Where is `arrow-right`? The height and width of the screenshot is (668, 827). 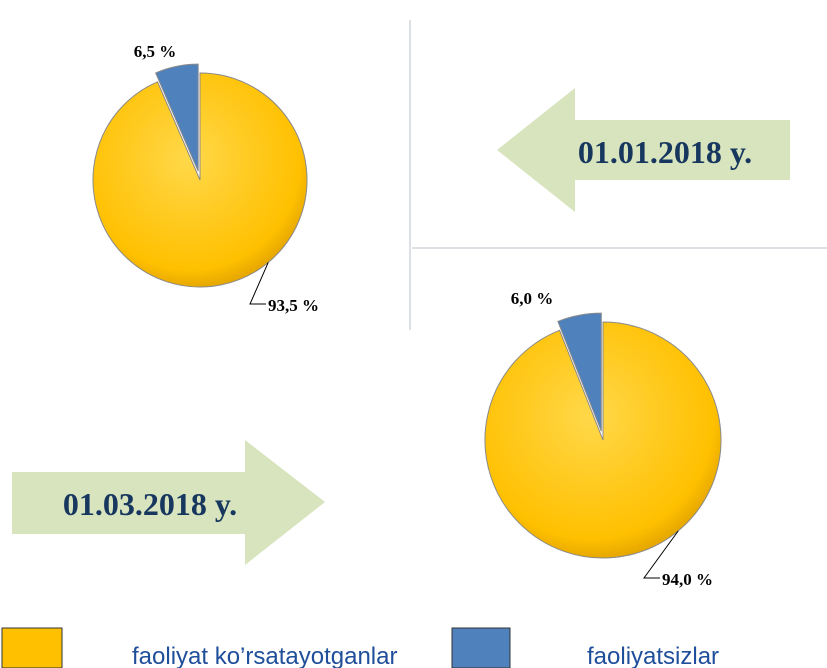
arrow-right is located at coordinates (168, 502).